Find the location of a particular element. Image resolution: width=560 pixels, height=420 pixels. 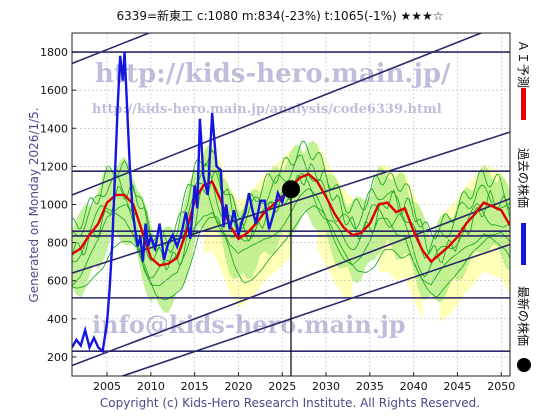

x-tick-label: 2005 is located at coordinates (107, 386).